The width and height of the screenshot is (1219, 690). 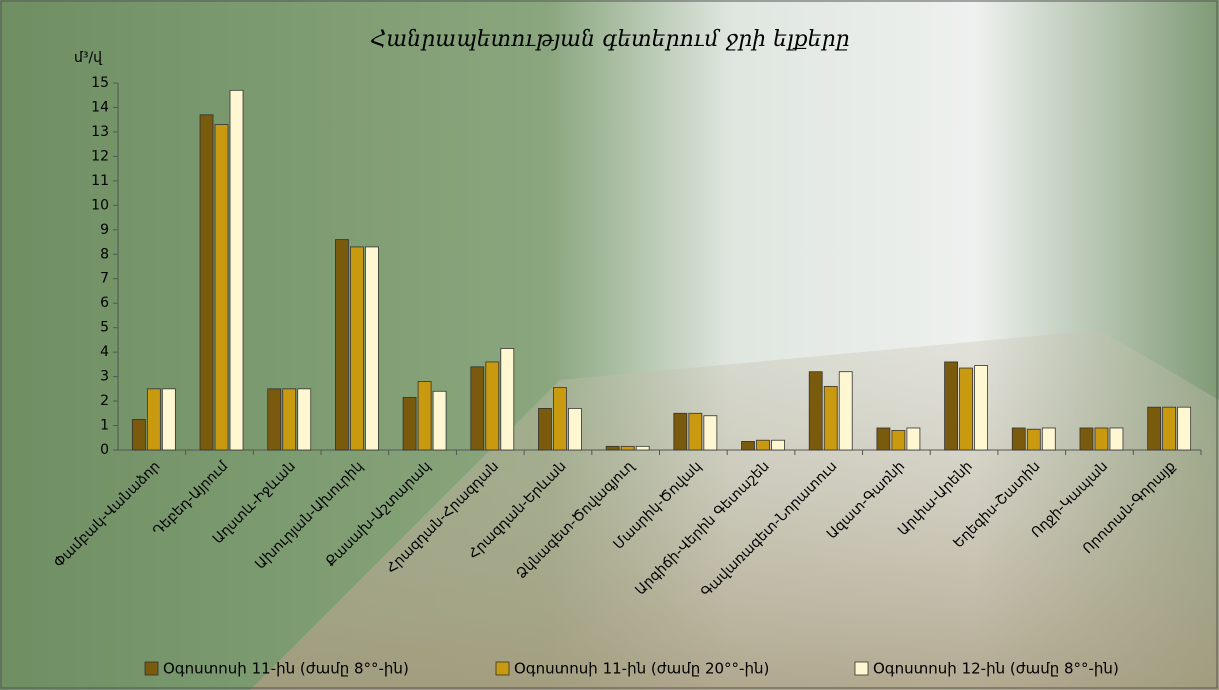 What do you see at coordinates (104, 254) in the screenshot?
I see `y-tick-label: 8` at bounding box center [104, 254].